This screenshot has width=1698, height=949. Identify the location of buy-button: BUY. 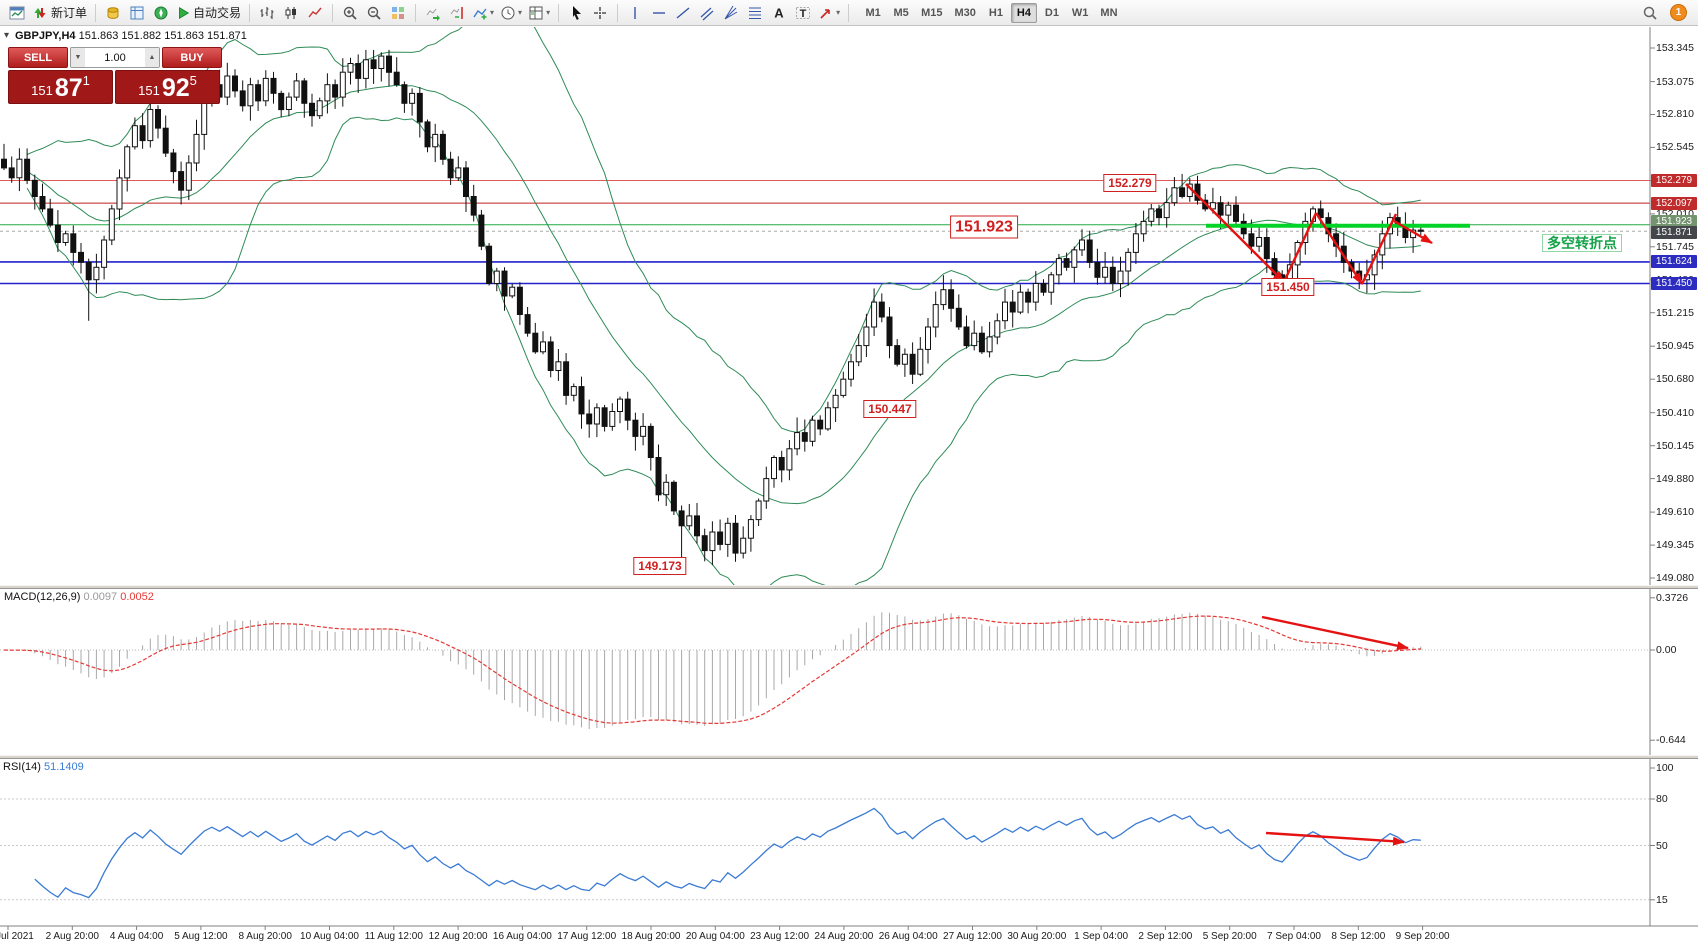
(192, 57).